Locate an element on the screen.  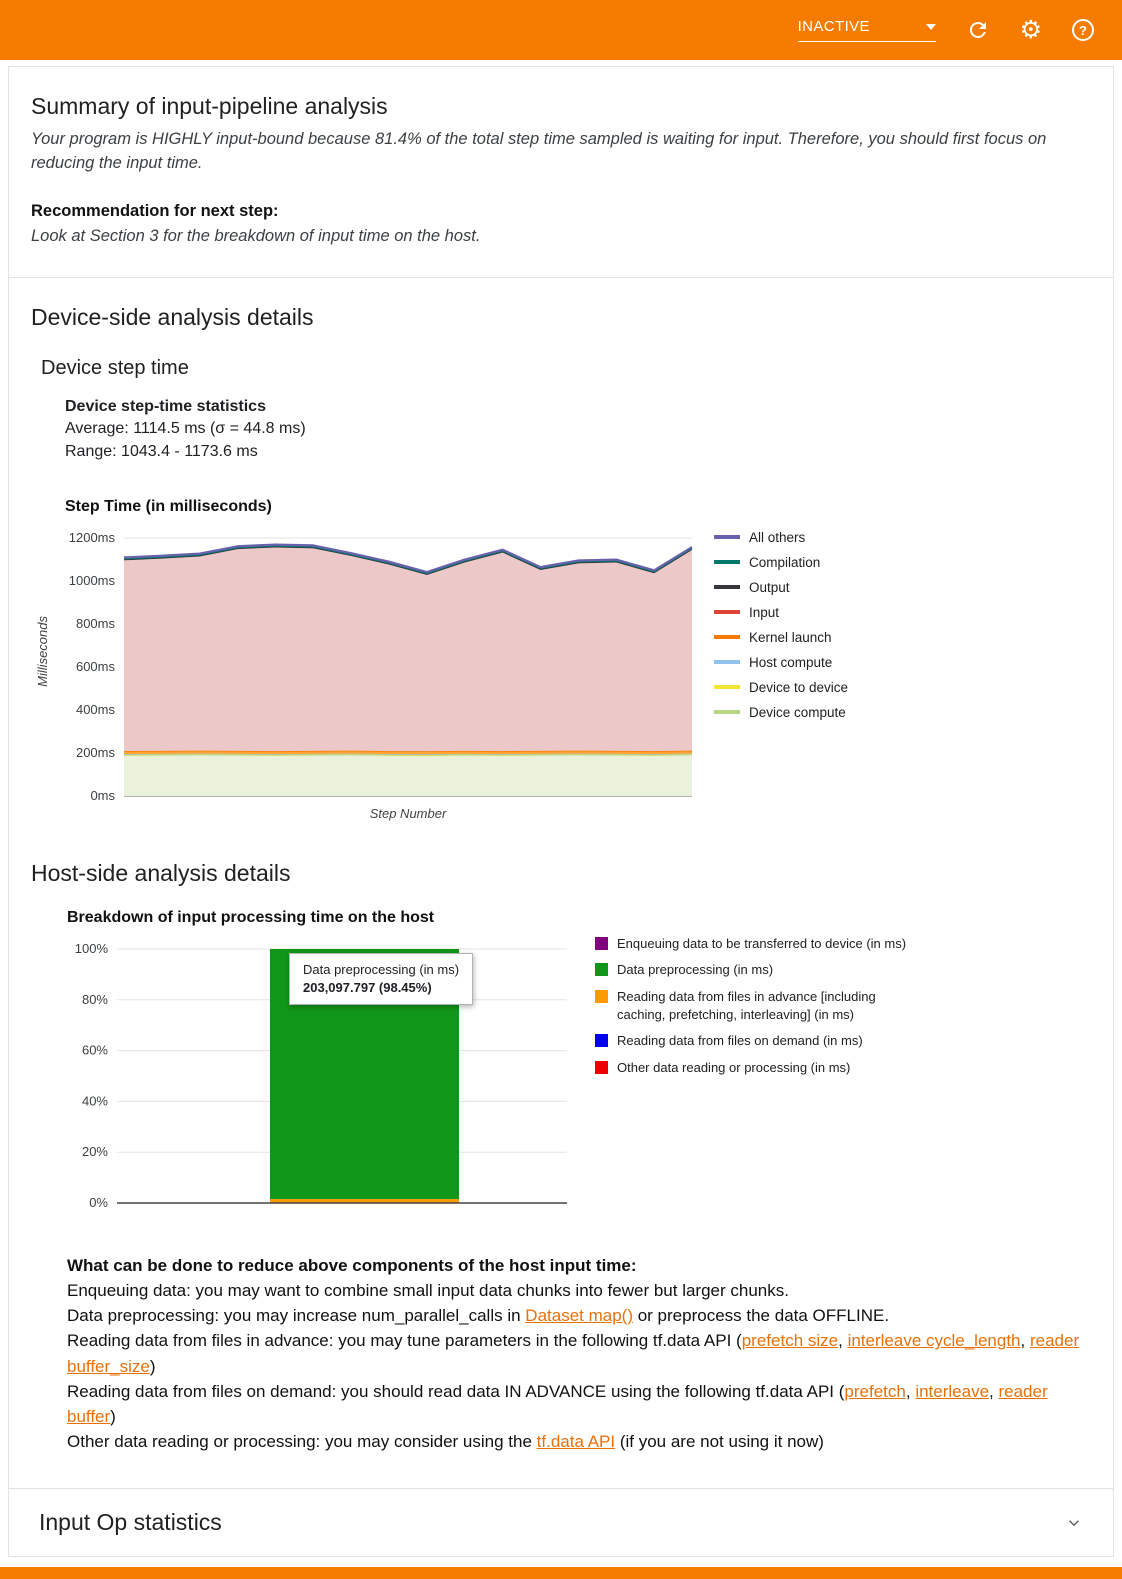
advice-link: tf.data API is located at coordinates (576, 1442).